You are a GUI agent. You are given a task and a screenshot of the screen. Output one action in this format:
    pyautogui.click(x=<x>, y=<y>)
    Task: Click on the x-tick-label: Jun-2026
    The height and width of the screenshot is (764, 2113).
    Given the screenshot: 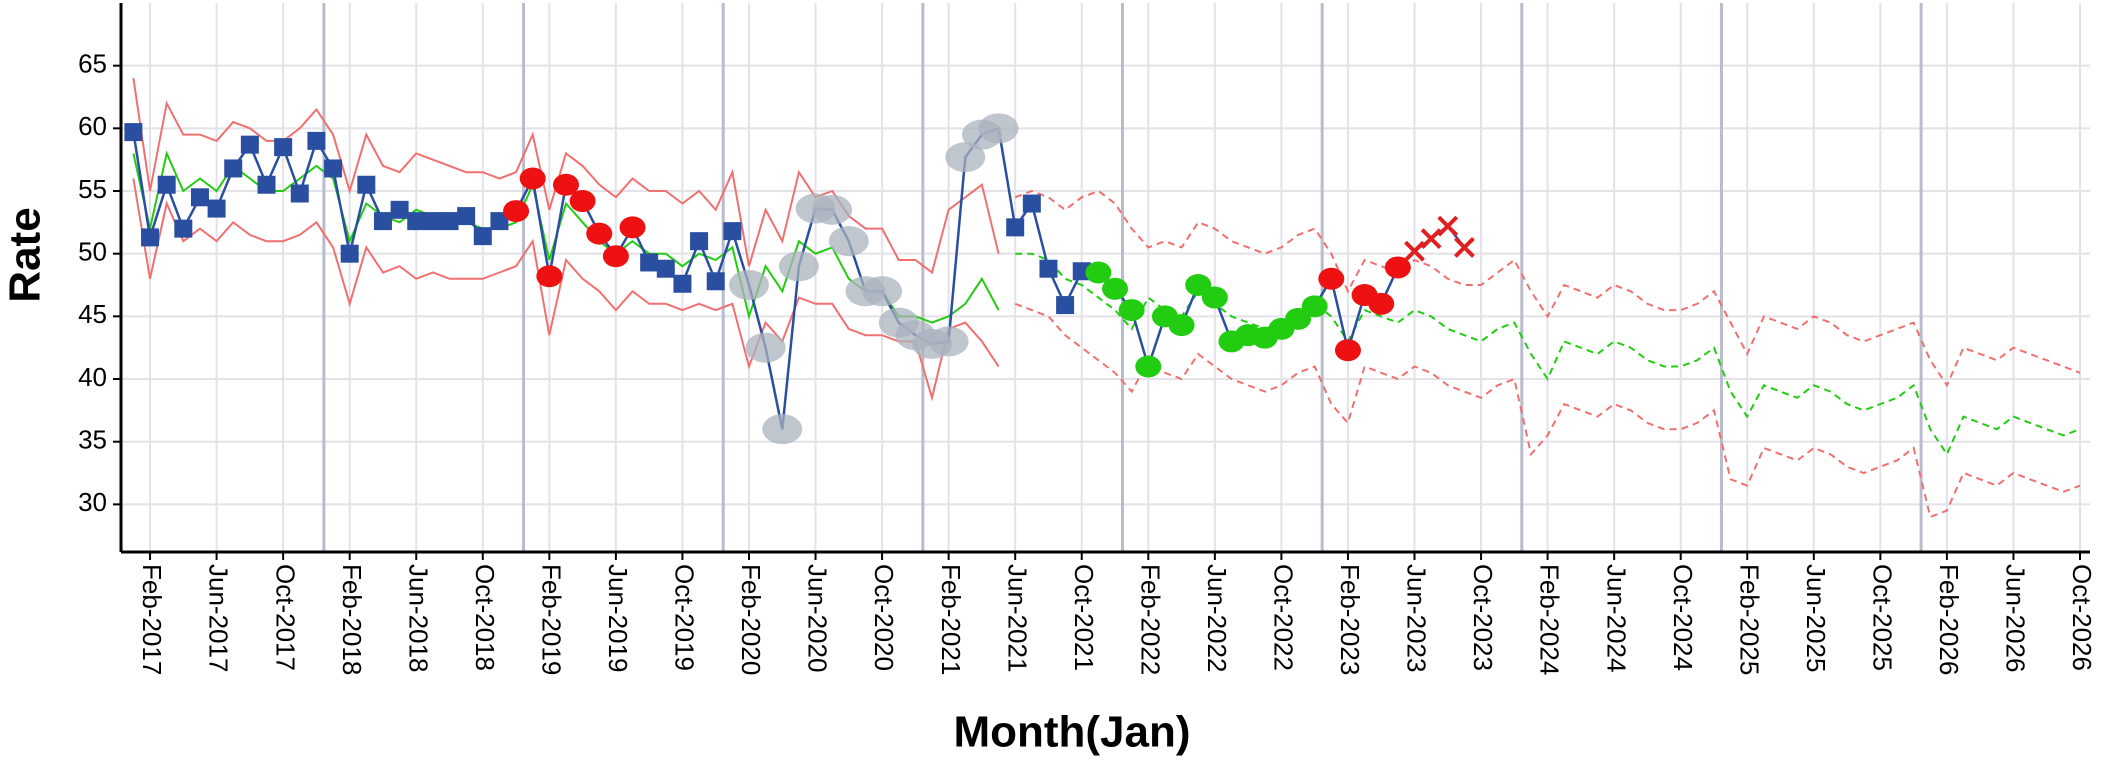 What is the action you would take?
    pyautogui.click(x=2016, y=618)
    